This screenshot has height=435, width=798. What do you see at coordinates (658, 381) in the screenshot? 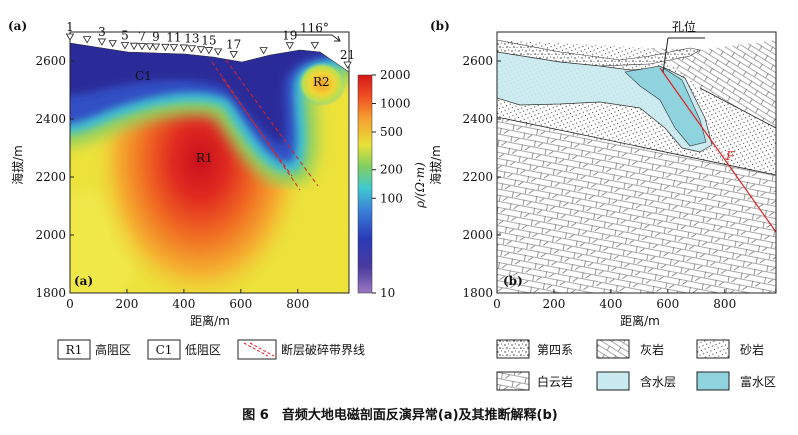
I see `legend-text: 含水层` at bounding box center [658, 381].